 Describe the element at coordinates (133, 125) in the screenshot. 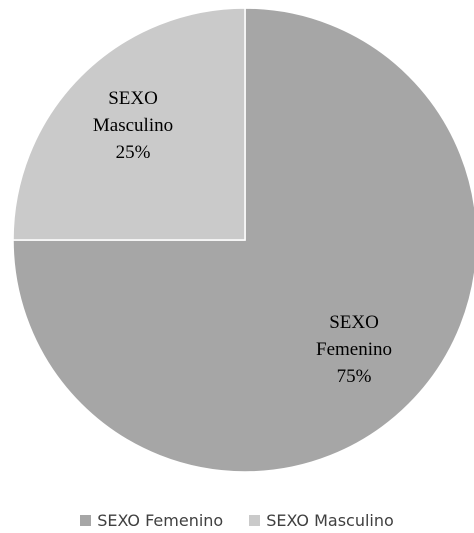

I see `data-label-masculino: SEXO Masculino 25%` at that location.